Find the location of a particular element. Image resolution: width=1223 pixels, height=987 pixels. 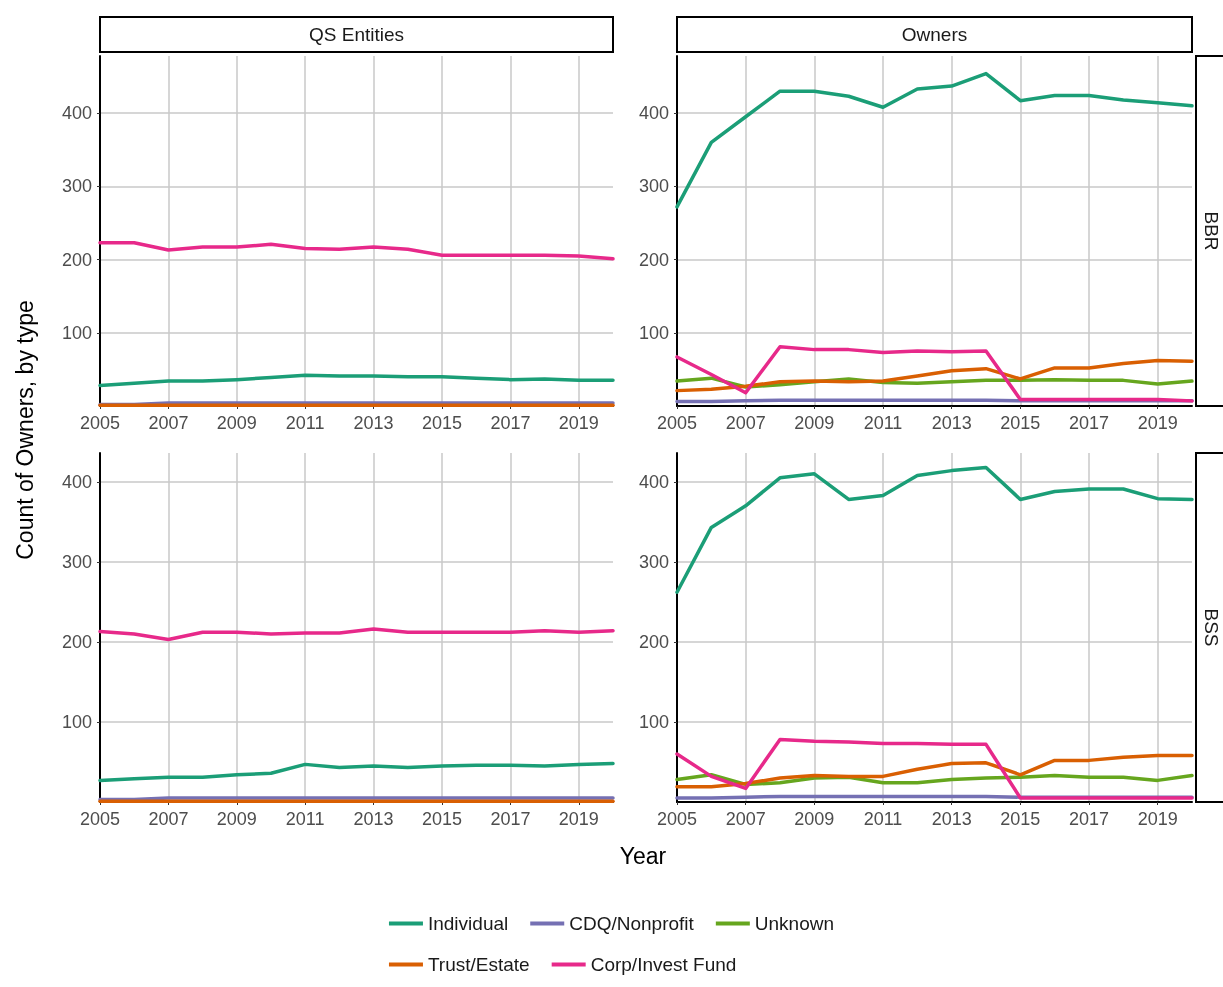

chart-title: QS Entities is located at coordinates (356, 34).